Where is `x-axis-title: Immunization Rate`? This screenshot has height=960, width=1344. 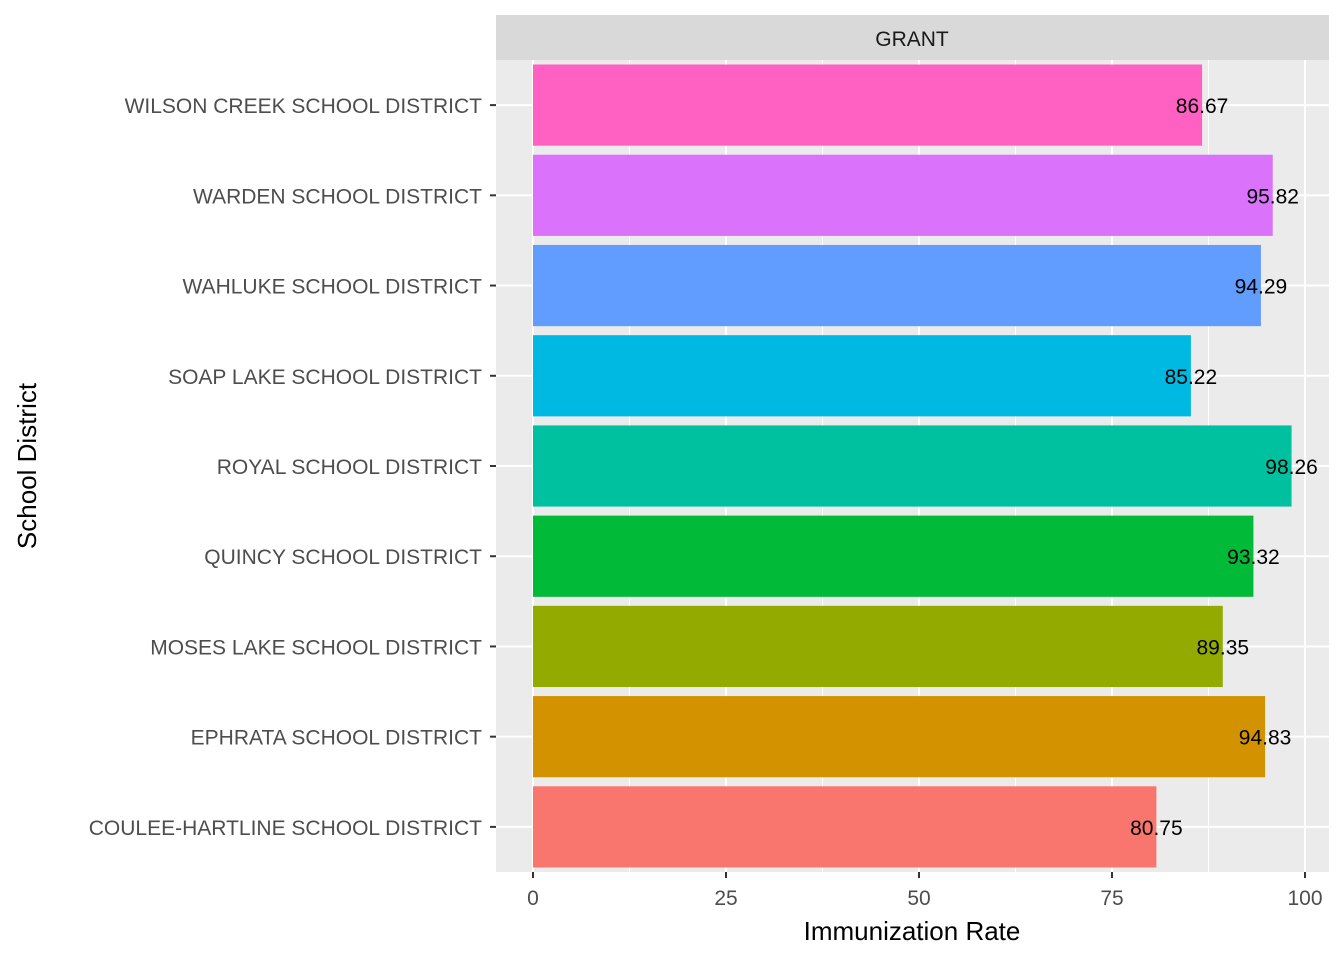 x-axis-title: Immunization Rate is located at coordinates (912, 931).